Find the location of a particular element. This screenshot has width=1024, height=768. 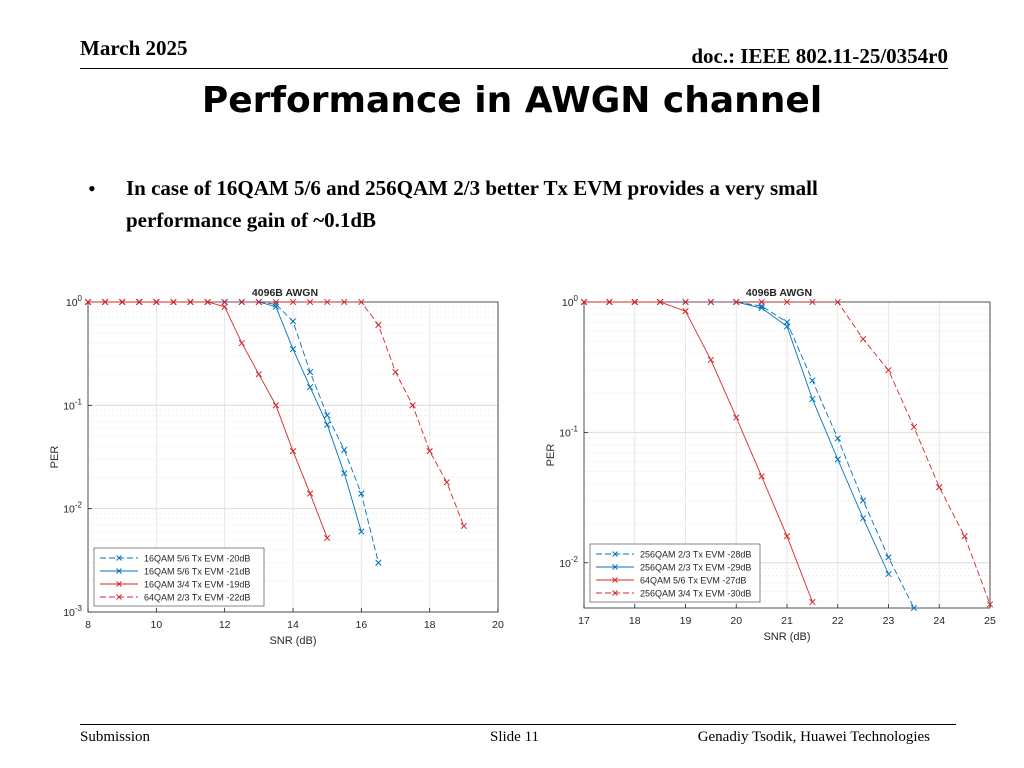

x-tick-label: 20 is located at coordinates (498, 625).